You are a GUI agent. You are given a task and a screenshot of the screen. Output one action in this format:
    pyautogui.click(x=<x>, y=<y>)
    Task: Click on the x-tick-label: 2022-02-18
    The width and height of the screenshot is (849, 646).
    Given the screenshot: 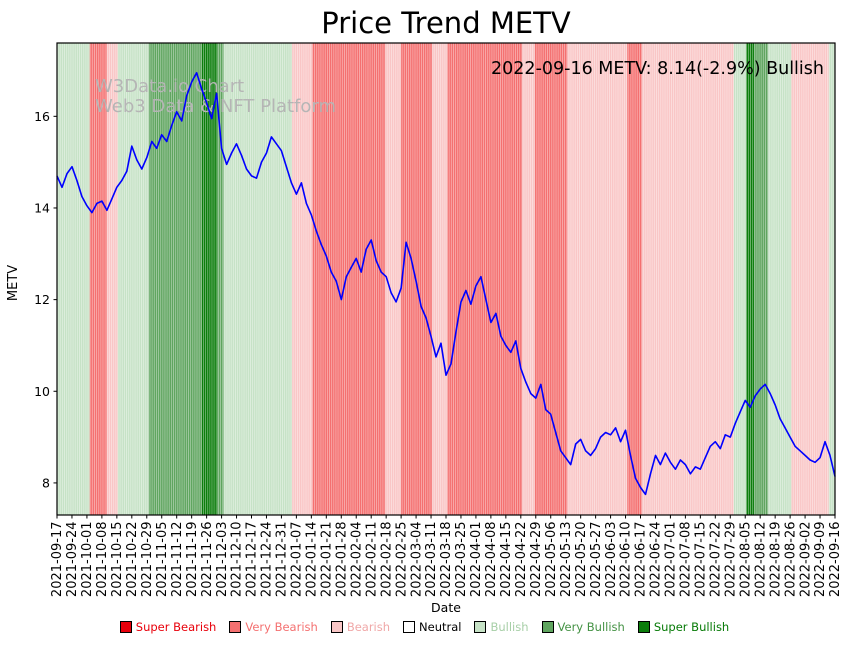 What is the action you would take?
    pyautogui.click(x=386, y=560)
    